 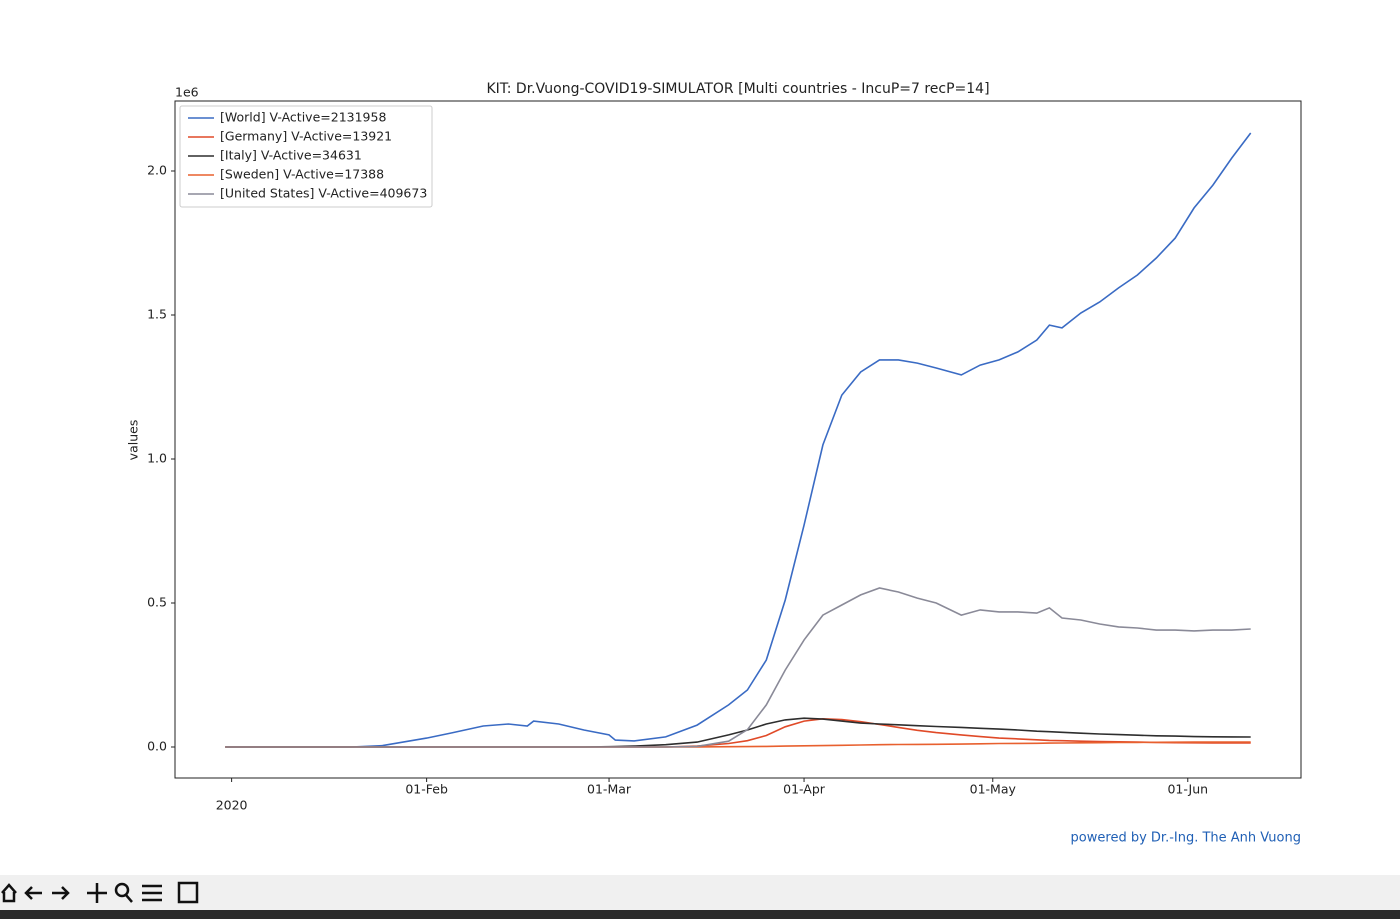 I want to click on home-button, so click(x=9, y=893).